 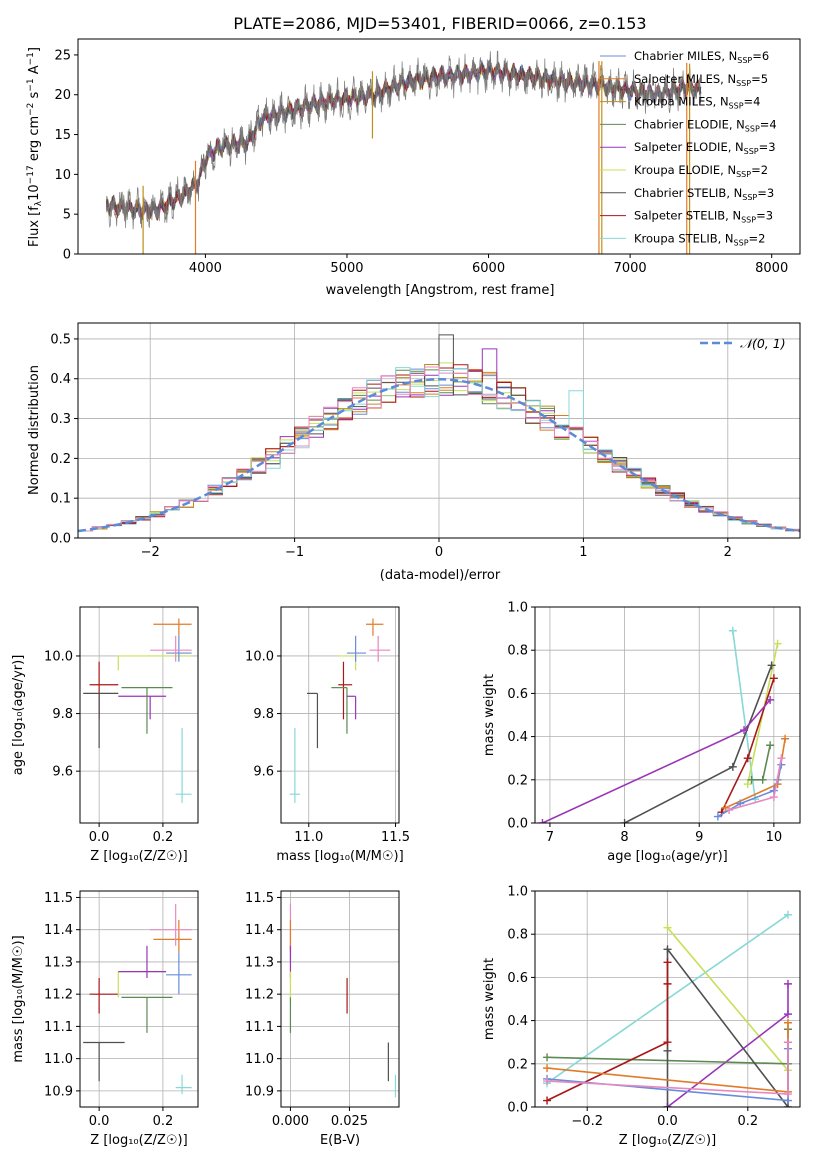 What do you see at coordinates (439, 552) in the screenshot?
I see `x-tick-label: 0` at bounding box center [439, 552].